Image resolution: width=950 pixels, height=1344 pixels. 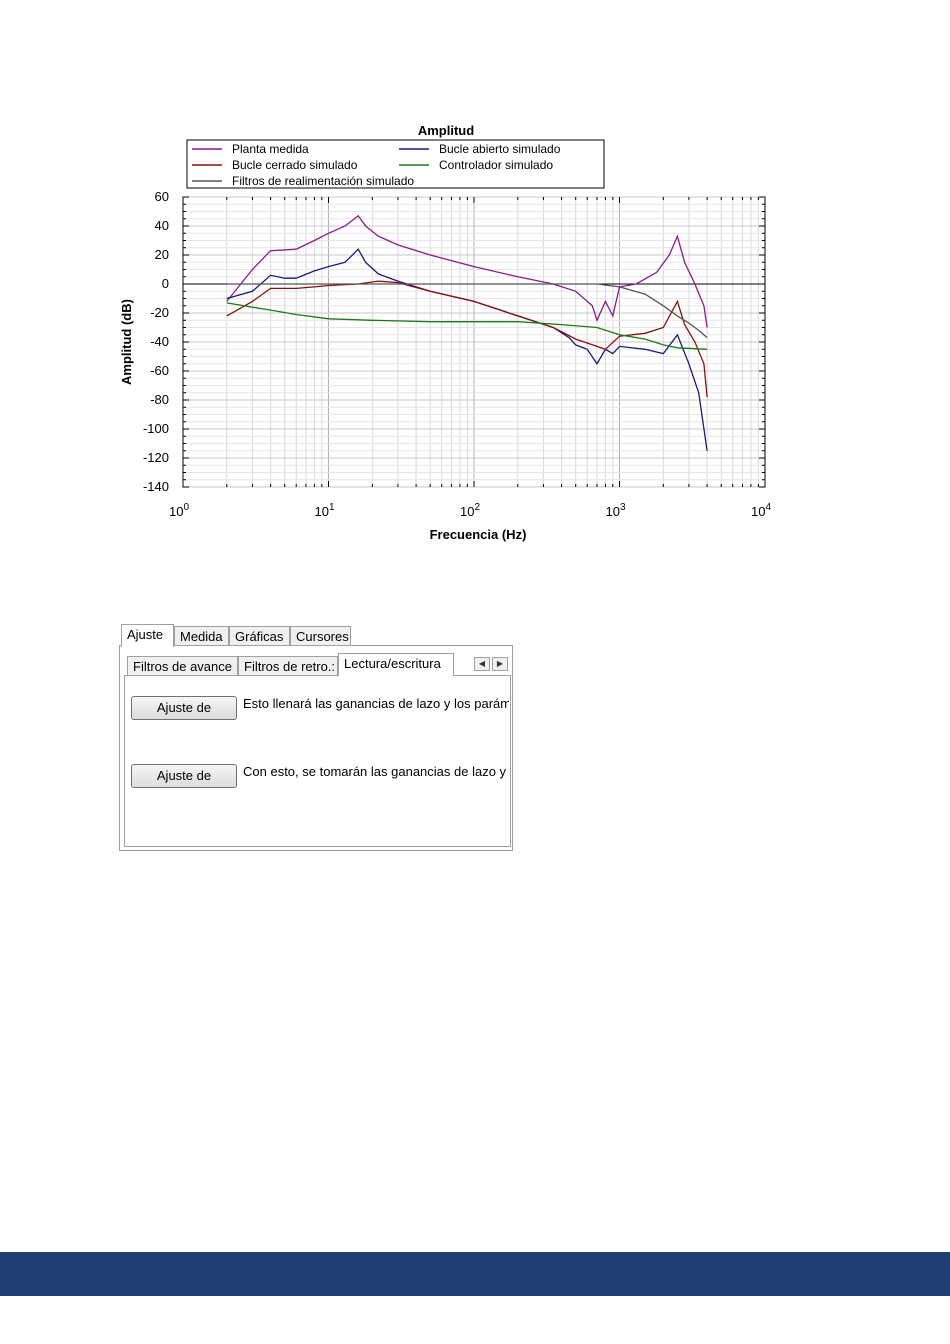 I want to click on scroll-left-button: ◀, so click(x=482, y=664).